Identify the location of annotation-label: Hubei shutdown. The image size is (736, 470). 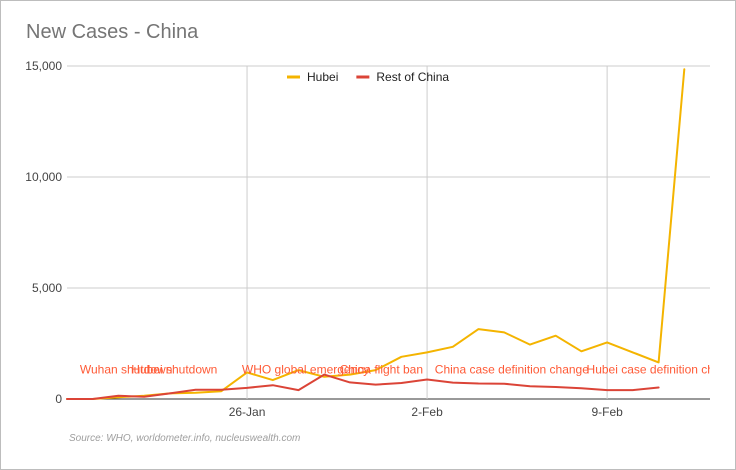
(174, 369).